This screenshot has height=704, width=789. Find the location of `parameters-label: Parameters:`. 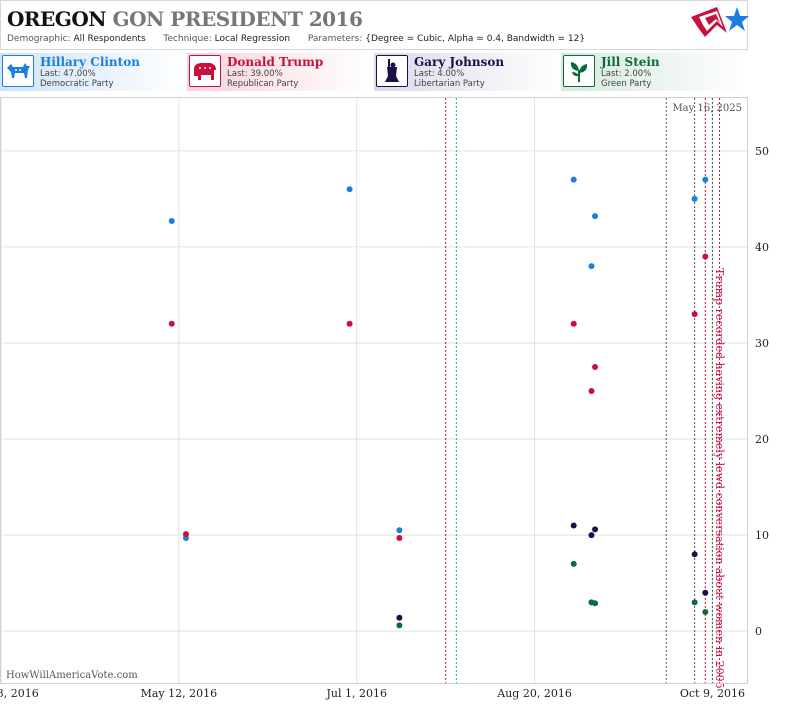

parameters-label: Parameters: is located at coordinates (335, 39).